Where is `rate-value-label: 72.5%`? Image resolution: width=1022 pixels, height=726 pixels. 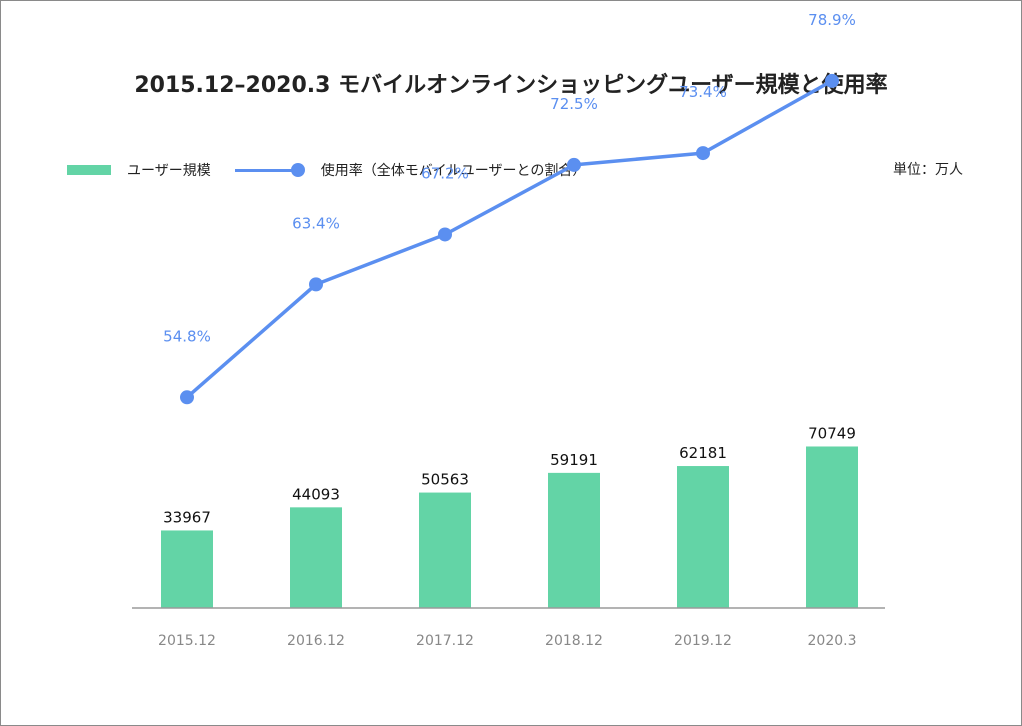 rate-value-label: 72.5% is located at coordinates (574, 104).